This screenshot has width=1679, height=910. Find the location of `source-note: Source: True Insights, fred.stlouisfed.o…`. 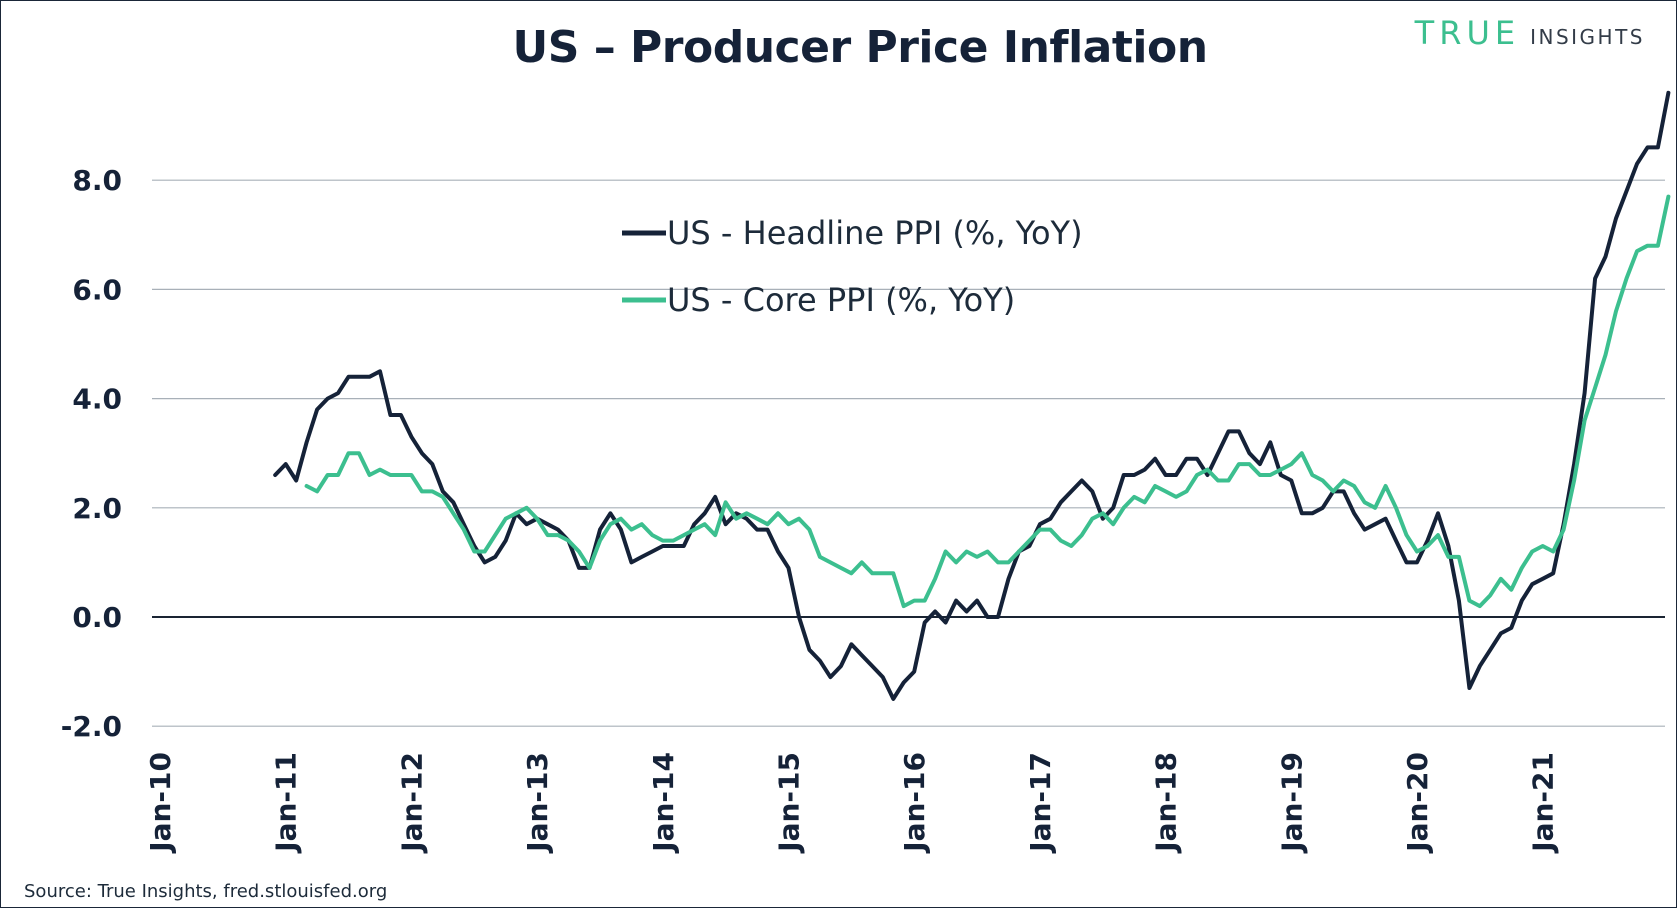

source-note: Source: True Insights, fred.stlouisfed.o… is located at coordinates (206, 891).